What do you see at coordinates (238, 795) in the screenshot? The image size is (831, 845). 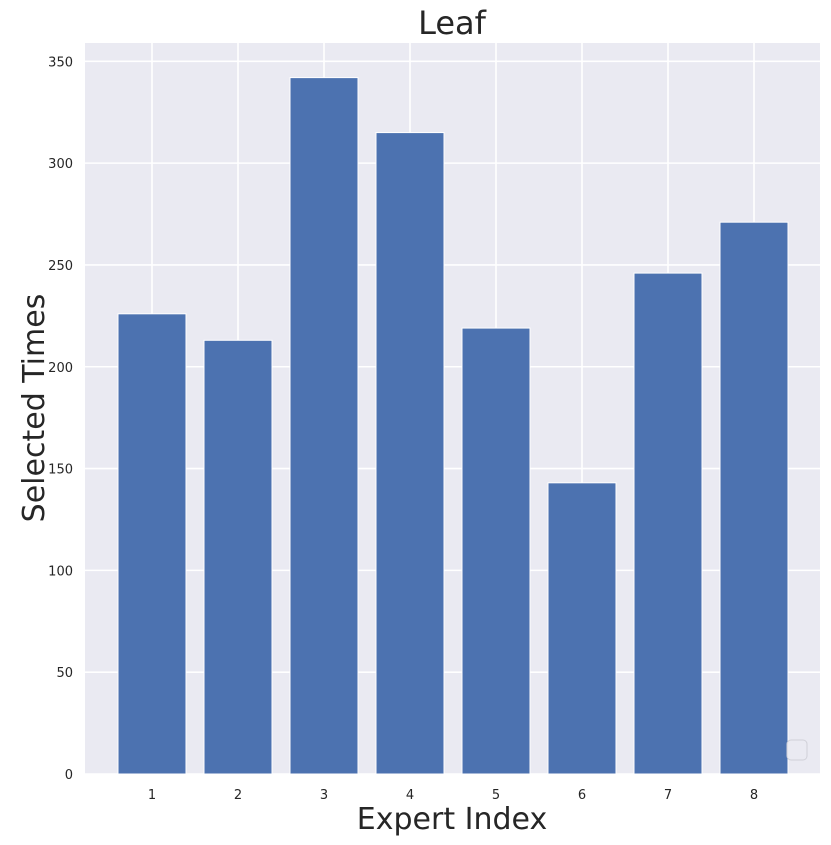 I see `x-tick-label: 2` at bounding box center [238, 795].